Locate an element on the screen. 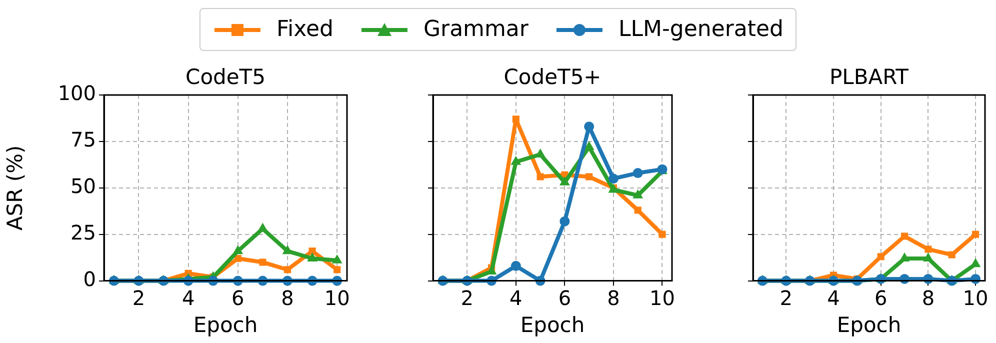 The image size is (996, 343). y-tick-label: 100 is located at coordinates (77, 93).